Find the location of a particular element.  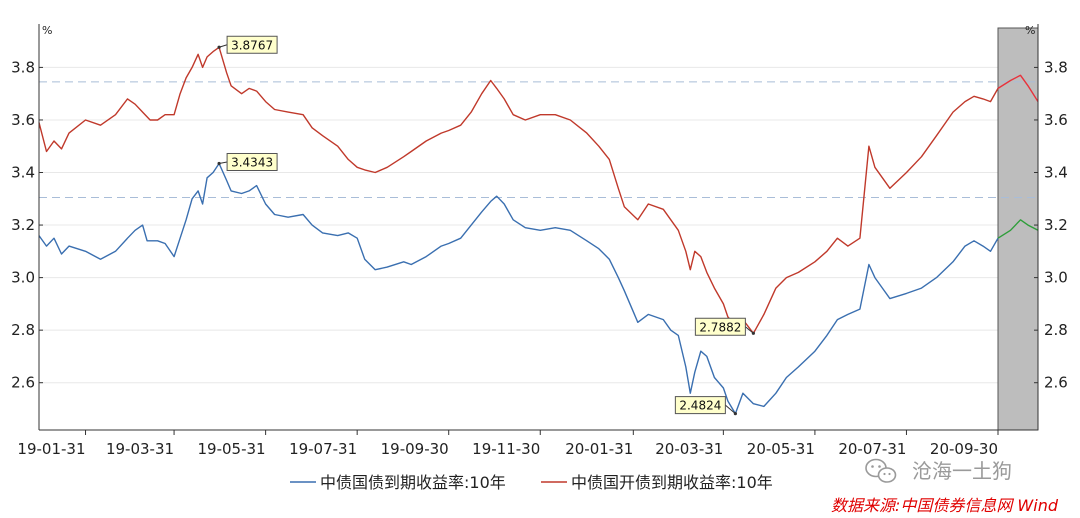

left-unit-label: % is located at coordinates (47, 30).